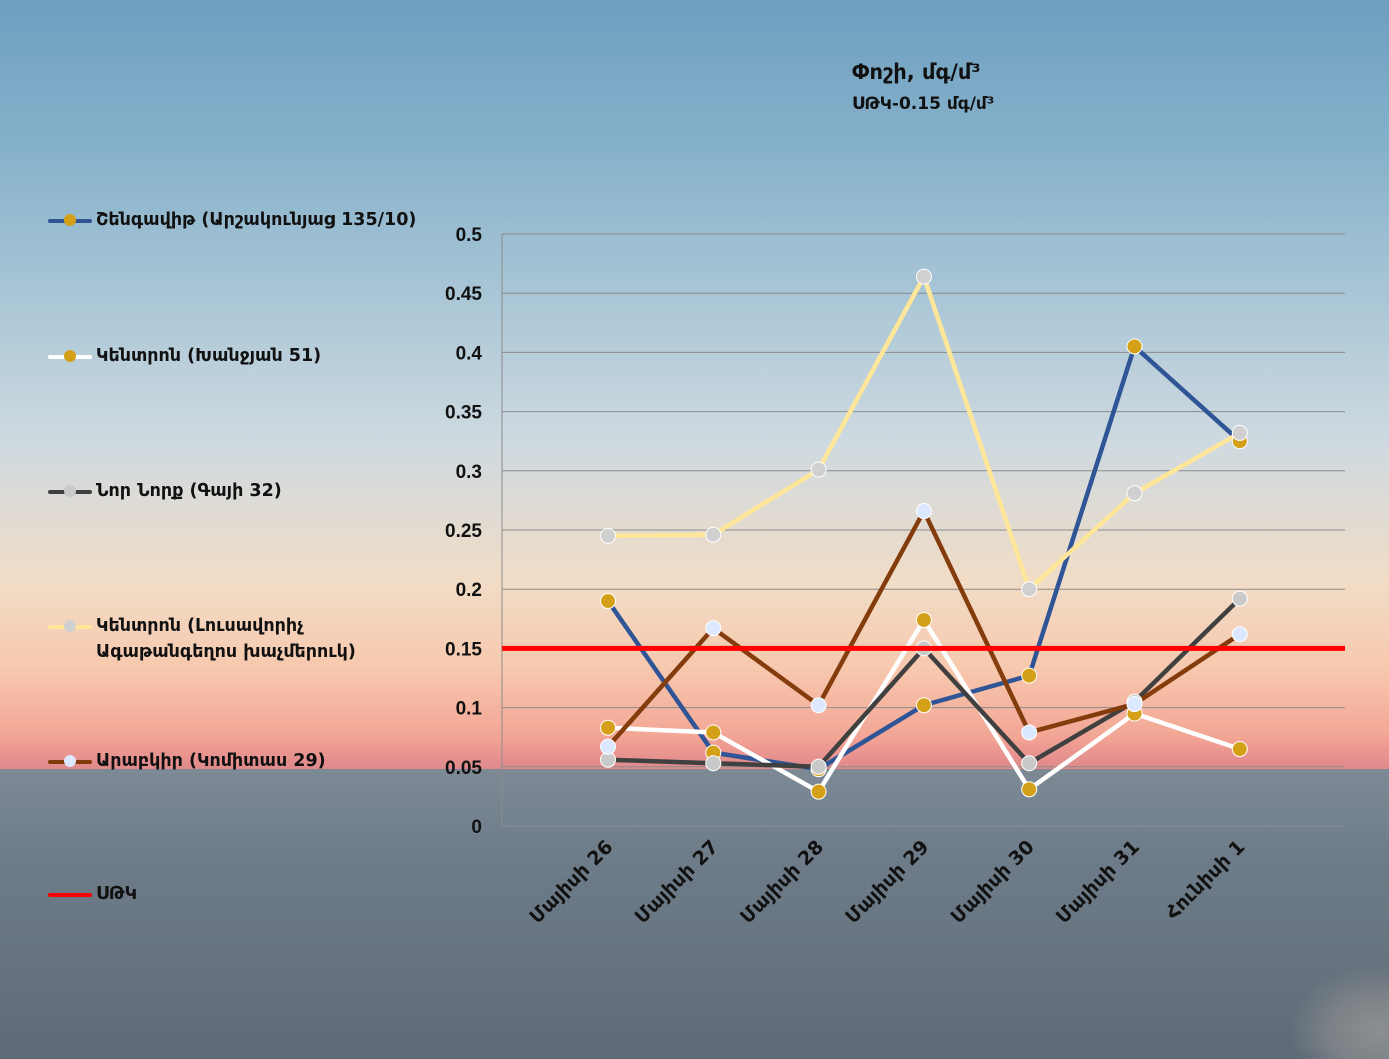  What do you see at coordinates (1205, 880) in the screenshot?
I see `x-tick-label: Հունիսի 1` at bounding box center [1205, 880].